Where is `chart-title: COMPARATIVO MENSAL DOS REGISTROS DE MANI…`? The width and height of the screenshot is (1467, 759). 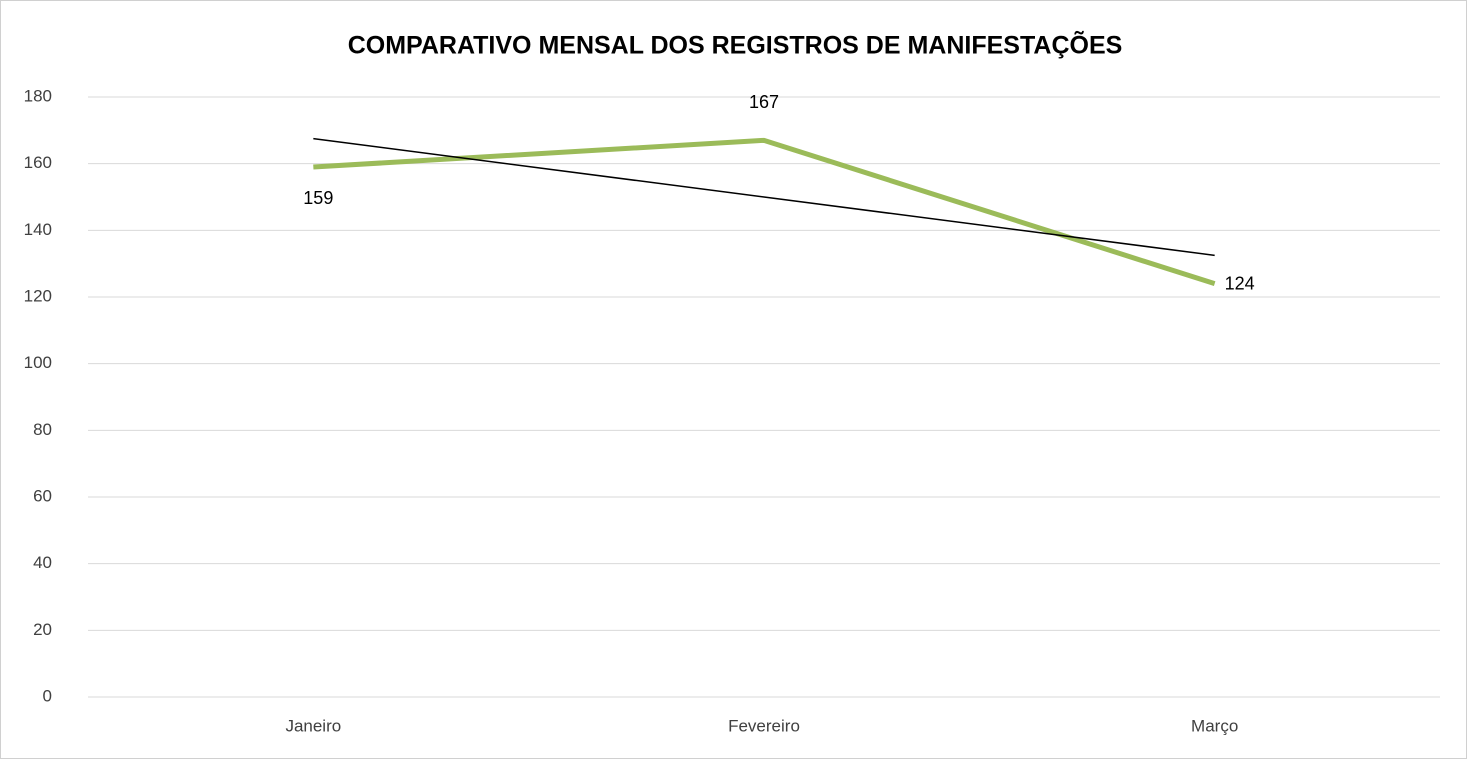 chart-title: COMPARATIVO MENSAL DOS REGISTROS DE MANI… is located at coordinates (735, 45).